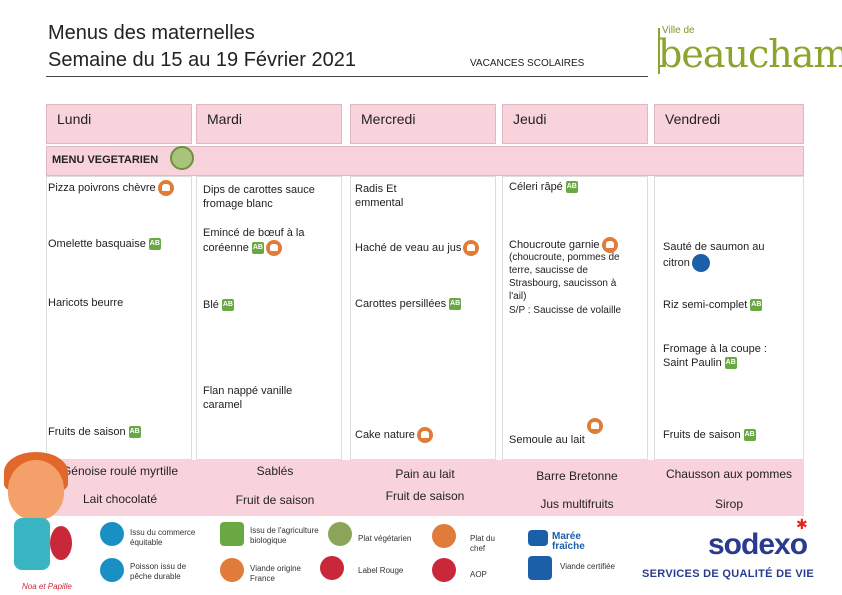 The image size is (842, 595). Describe the element at coordinates (347, 76) in the screenshot. I see `header-divider` at that location.